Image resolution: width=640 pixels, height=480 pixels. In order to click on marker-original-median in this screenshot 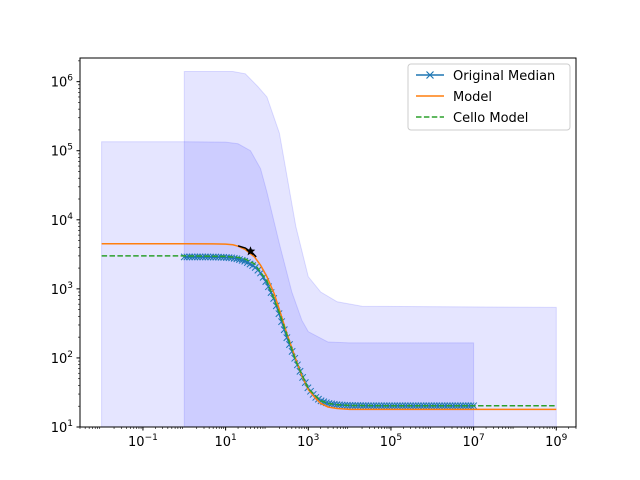, I will do `click(184, 257)`.